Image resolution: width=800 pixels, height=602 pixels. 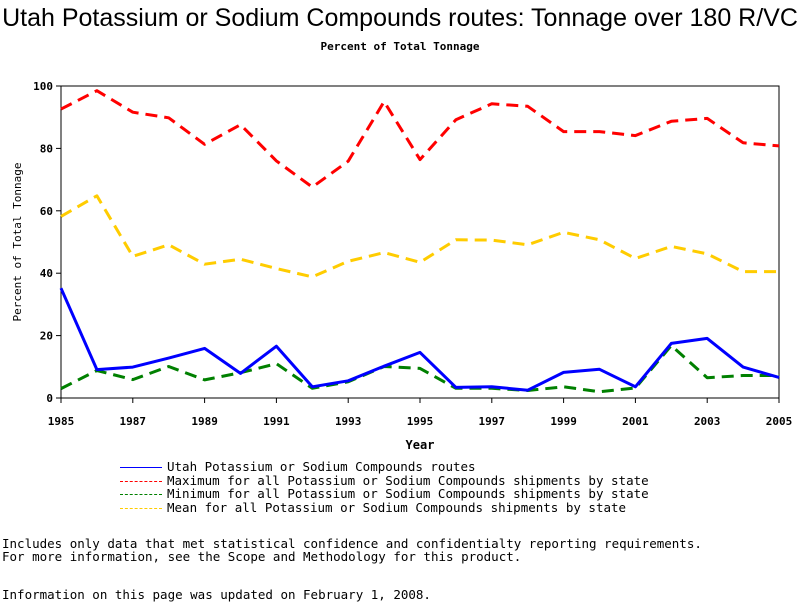 I want to click on x-axis-label: Year, so click(x=420, y=445).